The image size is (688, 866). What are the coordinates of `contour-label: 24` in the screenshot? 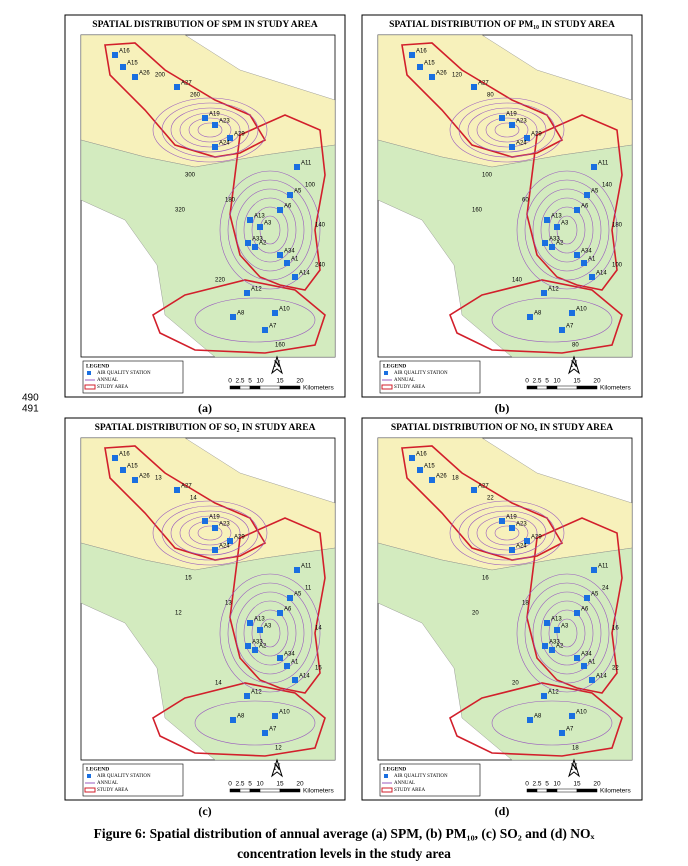 It's located at (605, 589).